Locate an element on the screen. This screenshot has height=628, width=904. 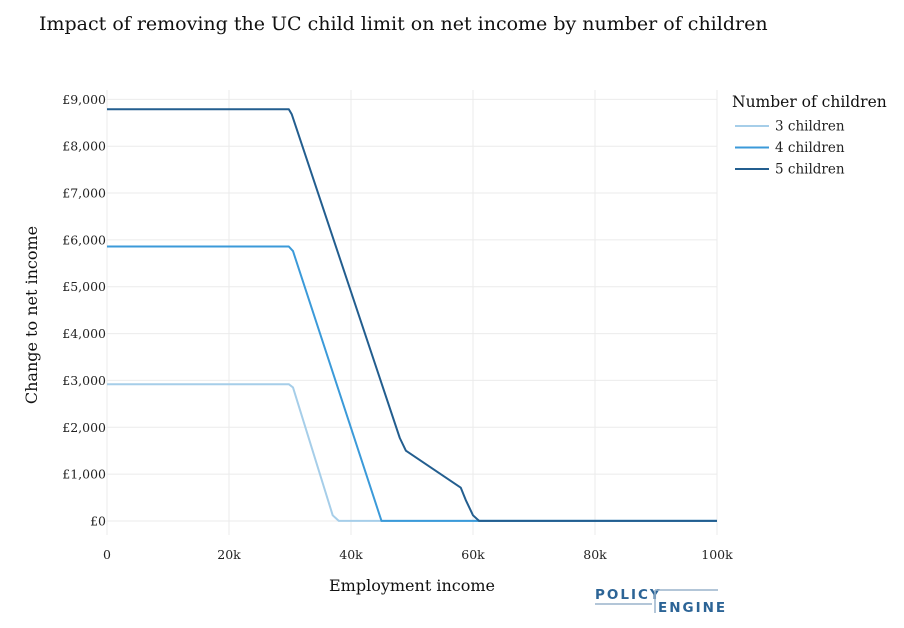
legend-items: 3 children 4 children 5 children is located at coordinates (790, 148).